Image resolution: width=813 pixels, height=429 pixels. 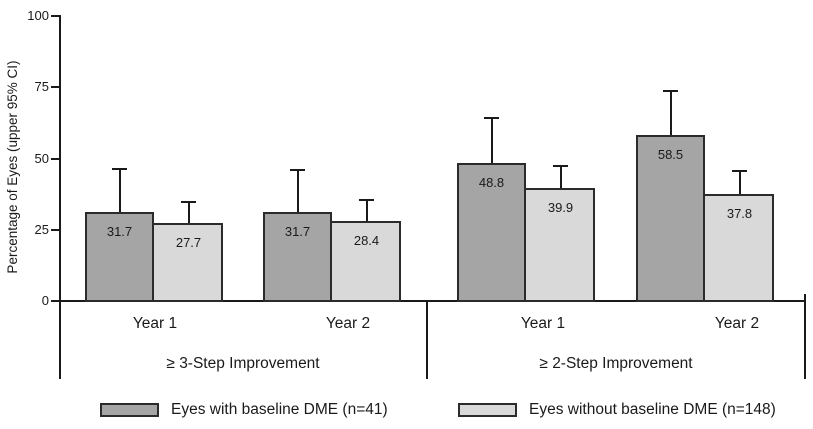 What do you see at coordinates (616, 363) in the screenshot?
I see `group-label: ≥ 2-Step Improvement` at bounding box center [616, 363].